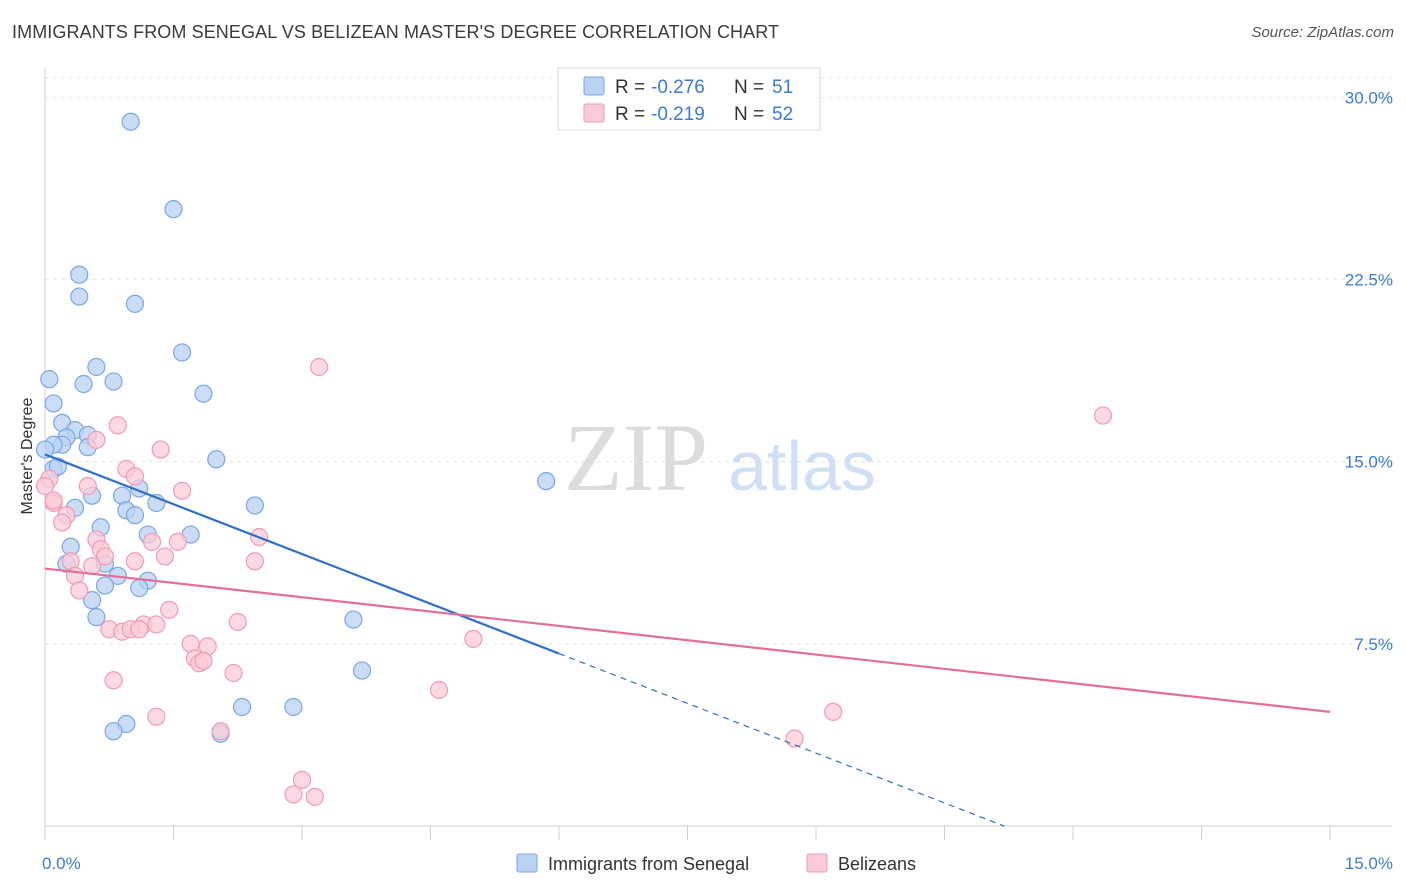 This screenshot has height=892, width=1406. What do you see at coordinates (720, 457) in the screenshot?
I see `watermark: ZIP atlas` at bounding box center [720, 457].